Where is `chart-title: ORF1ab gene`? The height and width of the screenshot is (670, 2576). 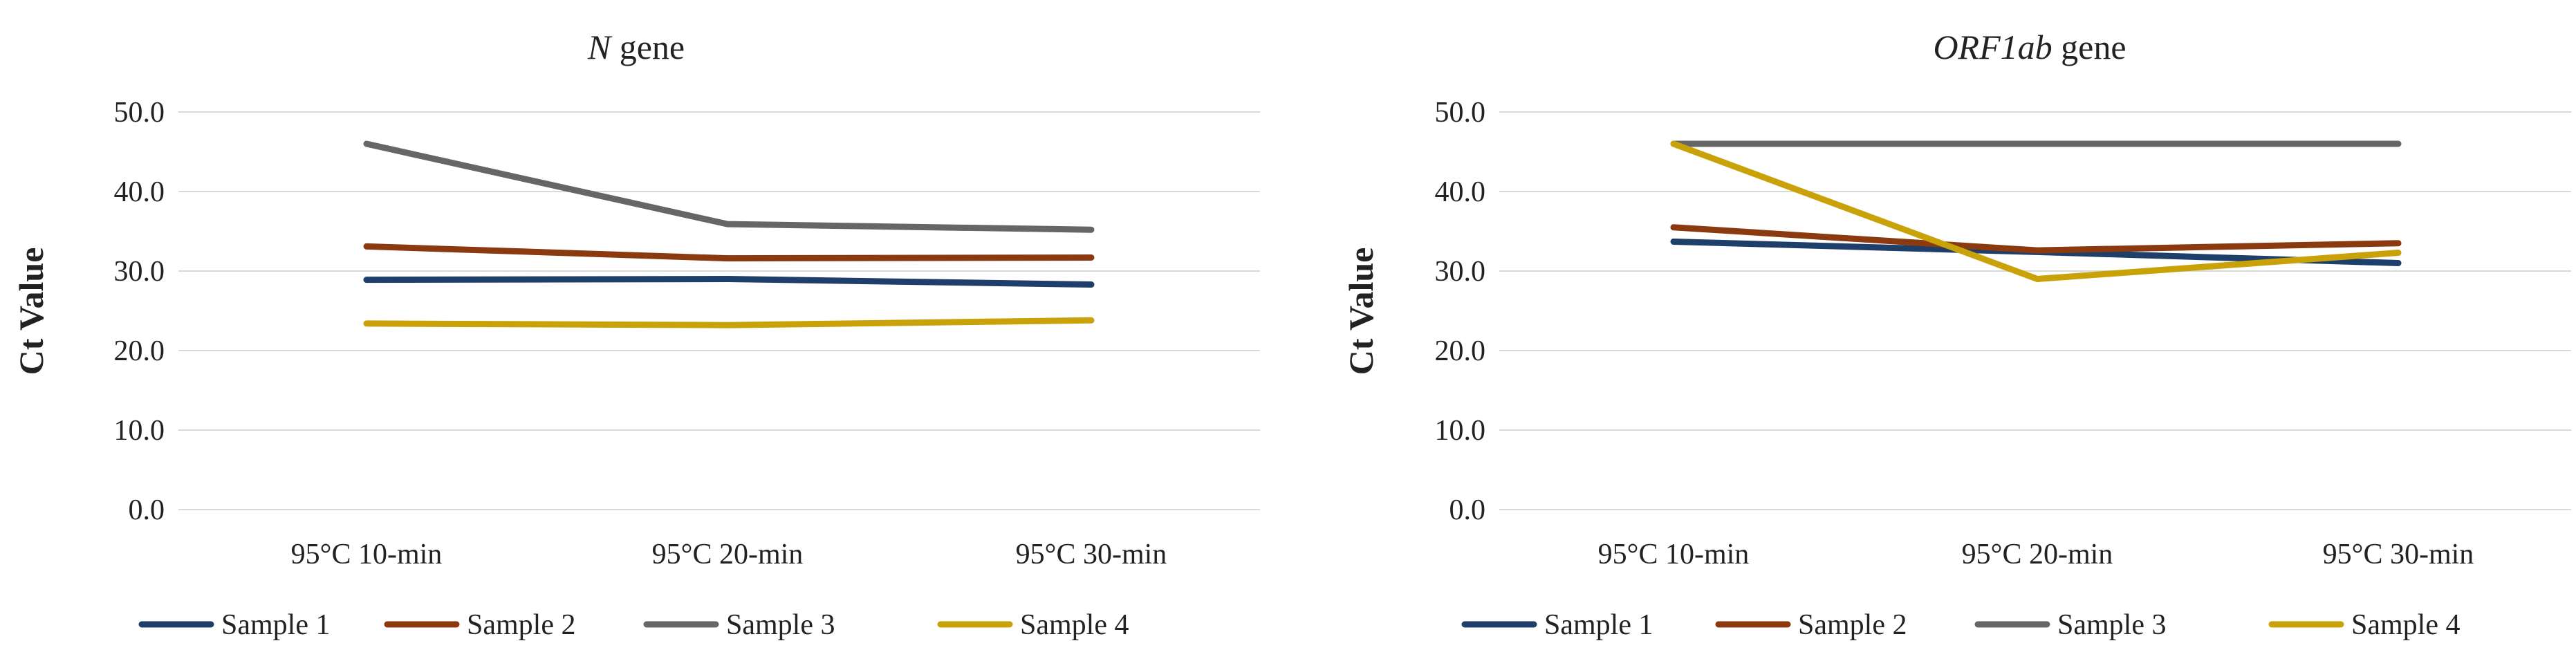
chart-title: ORF1ab gene is located at coordinates (2030, 47).